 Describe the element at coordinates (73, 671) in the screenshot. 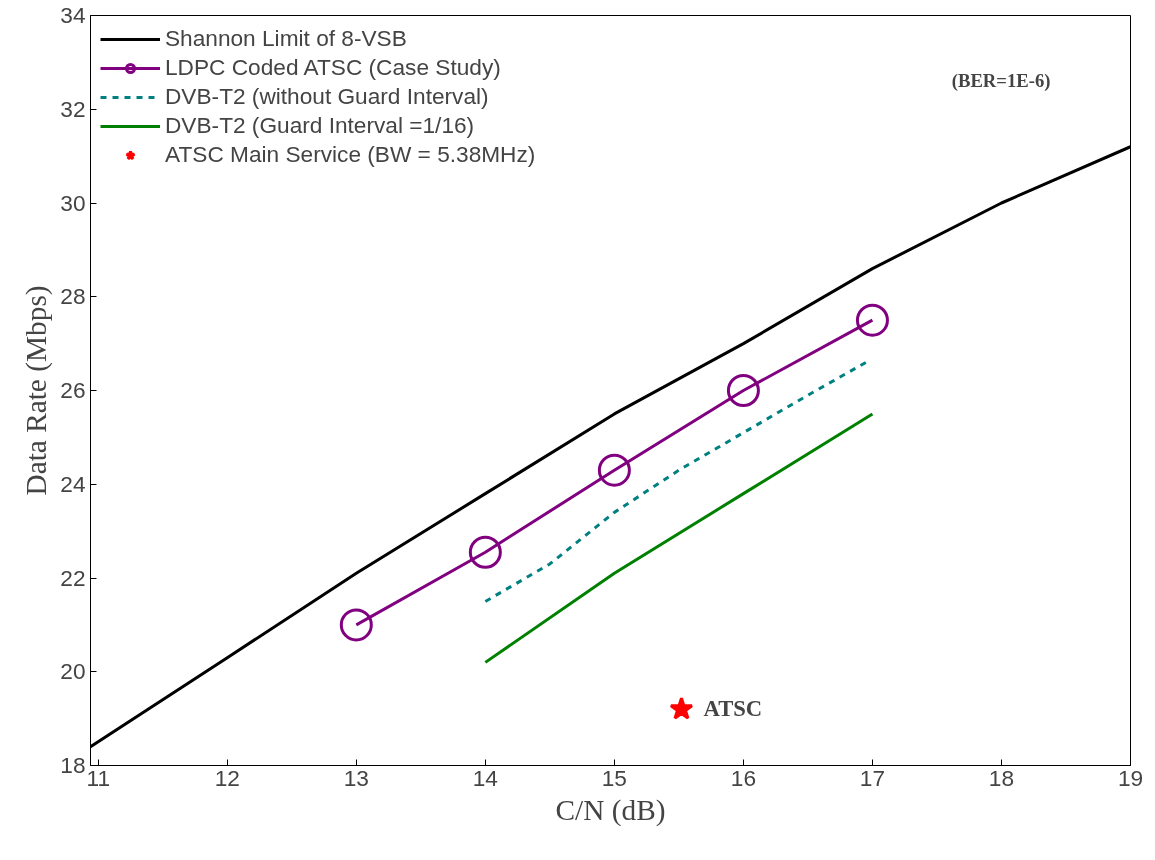

I see `y-tick-label: 20` at that location.